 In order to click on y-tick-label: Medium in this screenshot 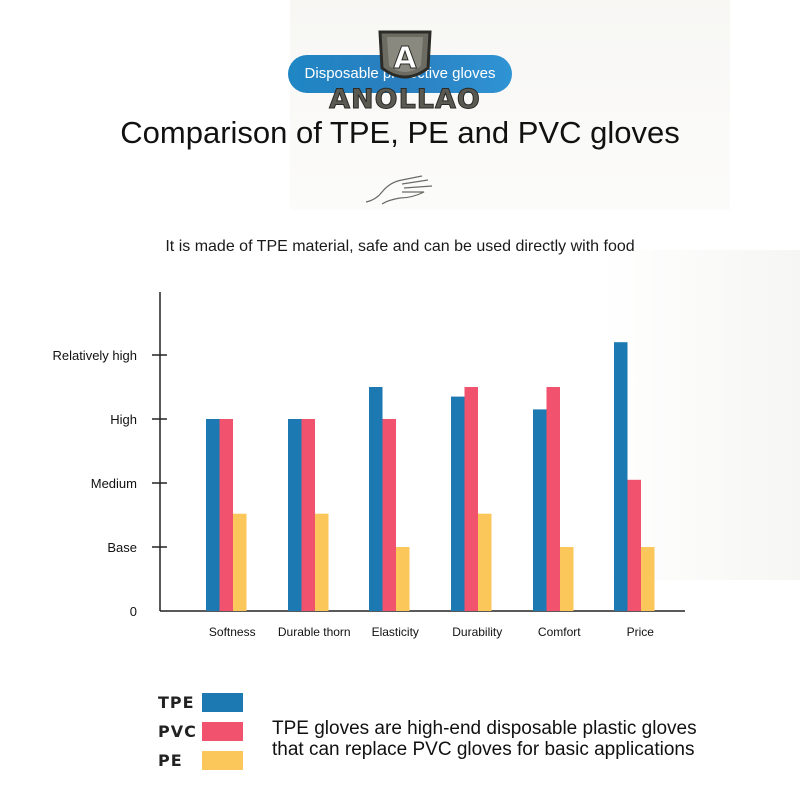, I will do `click(114, 483)`.